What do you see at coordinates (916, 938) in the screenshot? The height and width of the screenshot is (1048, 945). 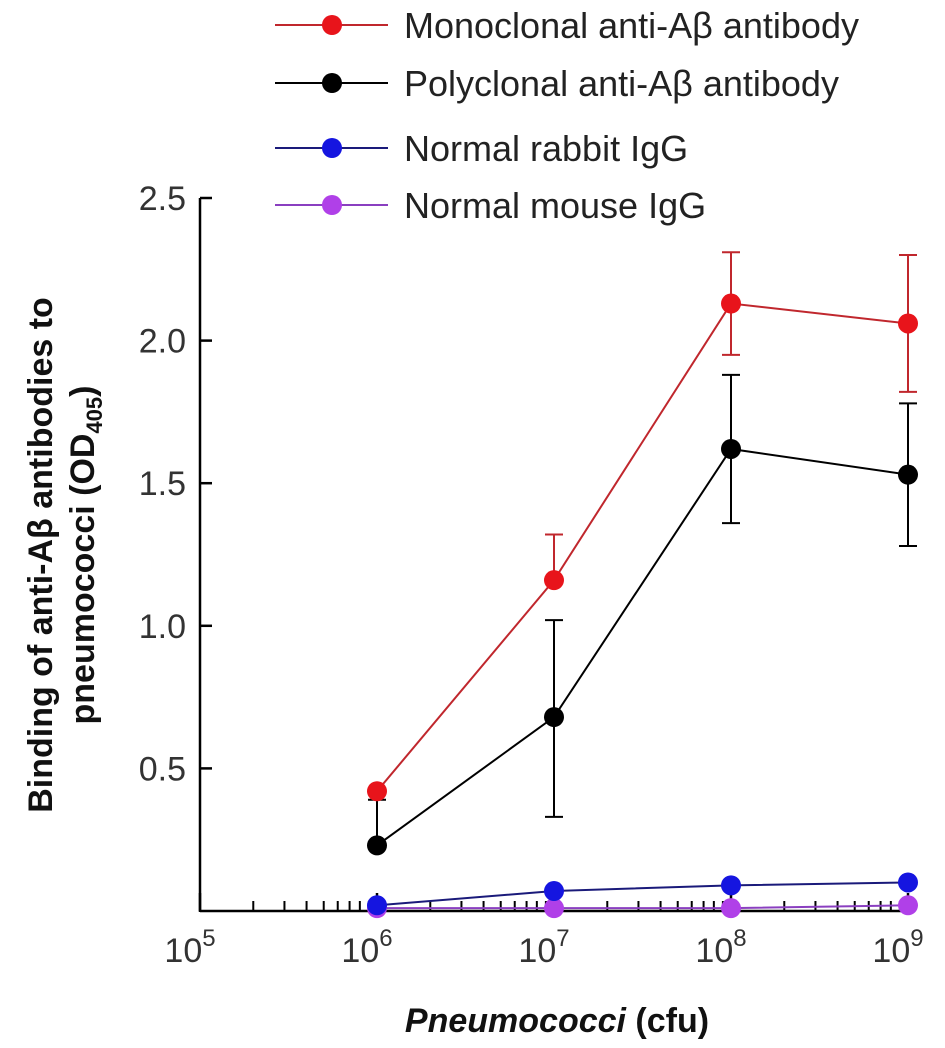 I see `x-tick-exponent: 9` at bounding box center [916, 938].